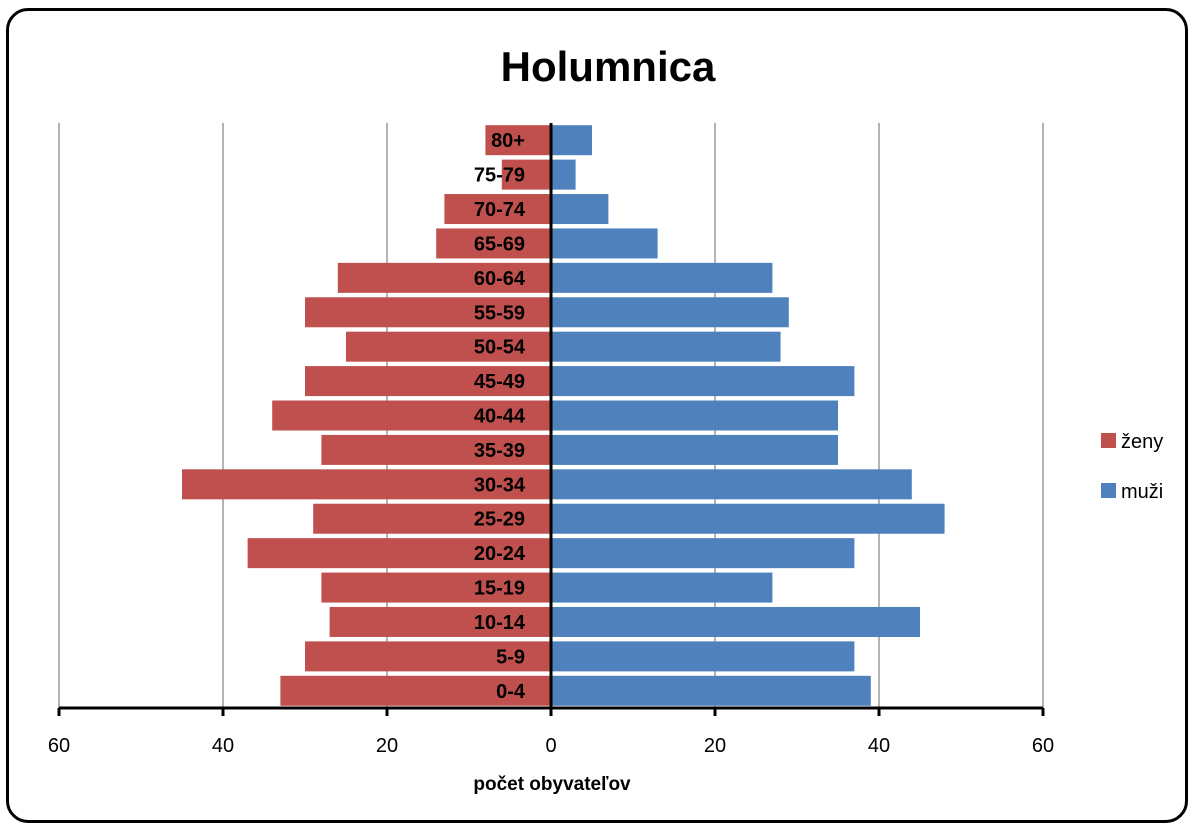  What do you see at coordinates (1142, 442) in the screenshot?
I see `legend-label-zeny: ženy` at bounding box center [1142, 442].